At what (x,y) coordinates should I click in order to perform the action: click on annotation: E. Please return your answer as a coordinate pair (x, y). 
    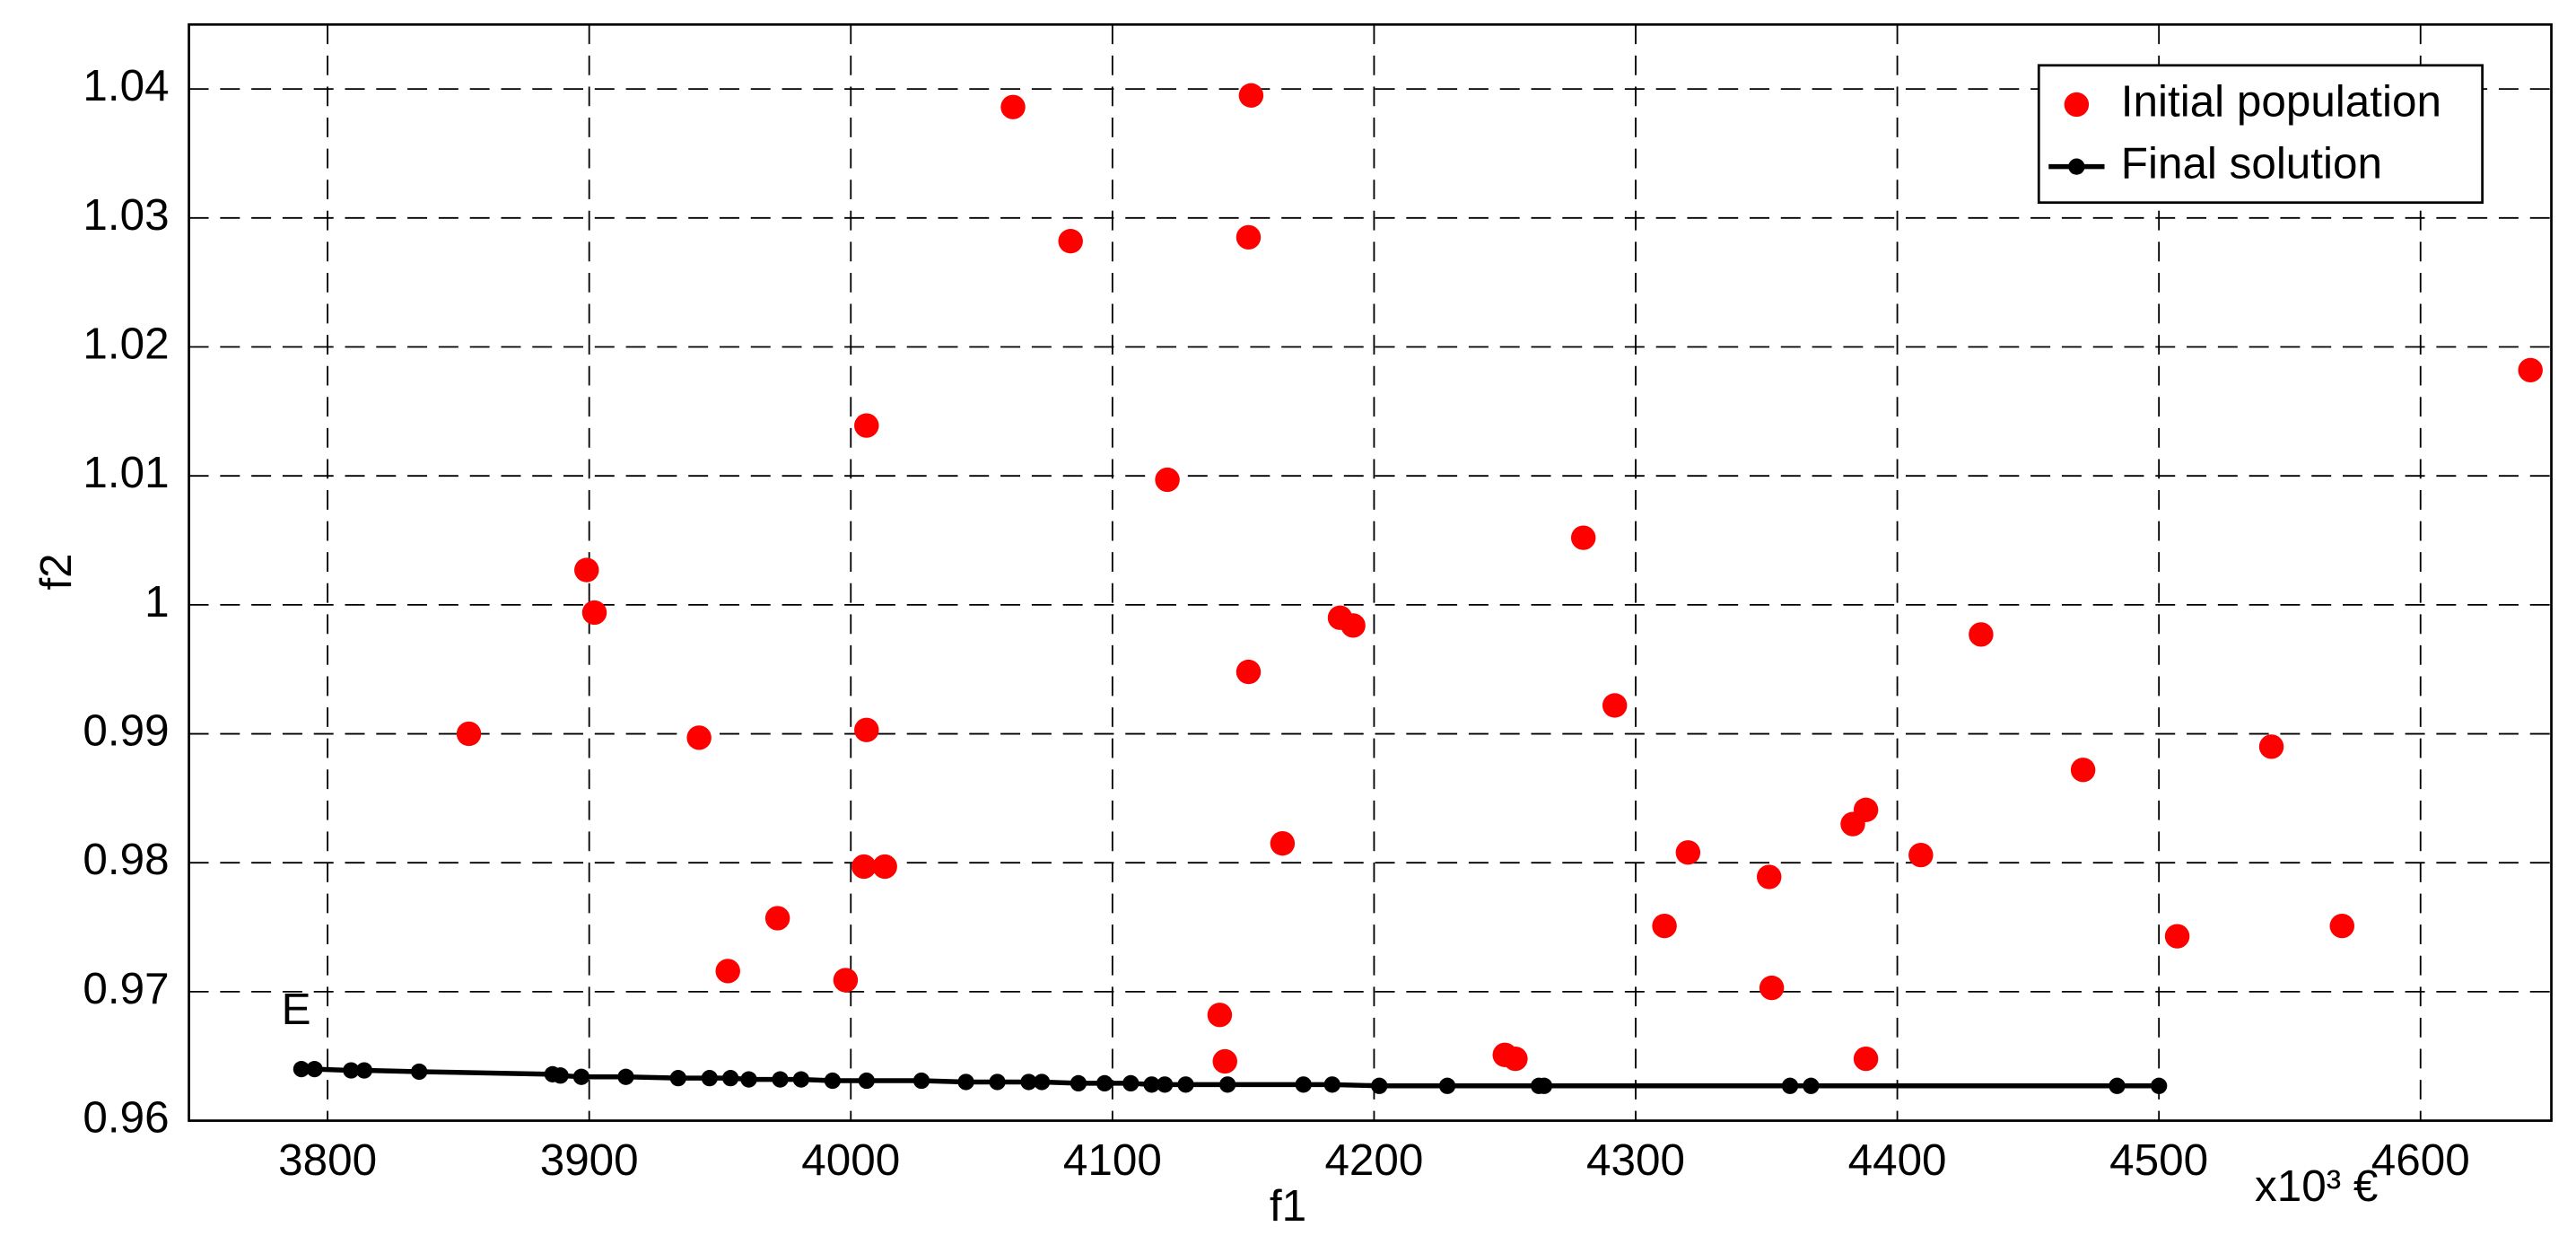
    Looking at the image, I should click on (297, 1009).